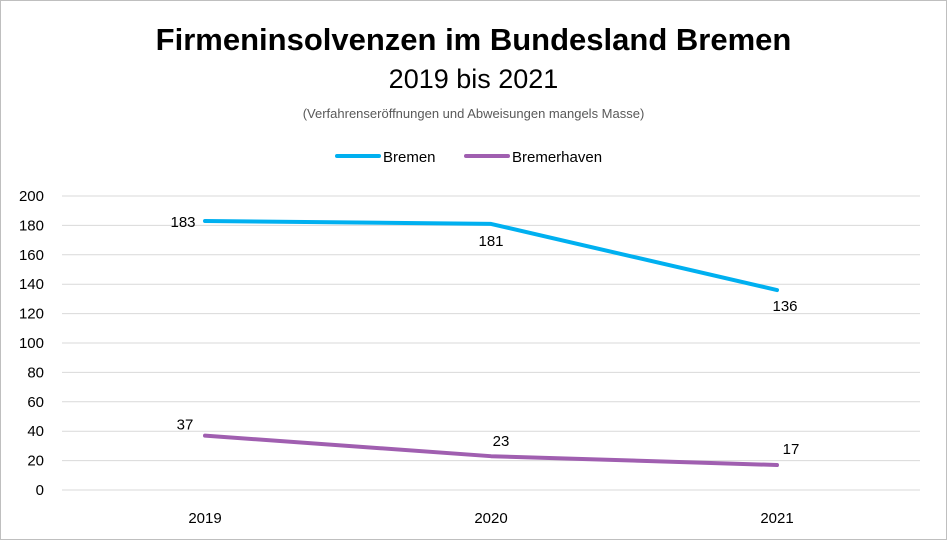  Describe the element at coordinates (182, 222) in the screenshot. I see `data-label: 183` at that location.